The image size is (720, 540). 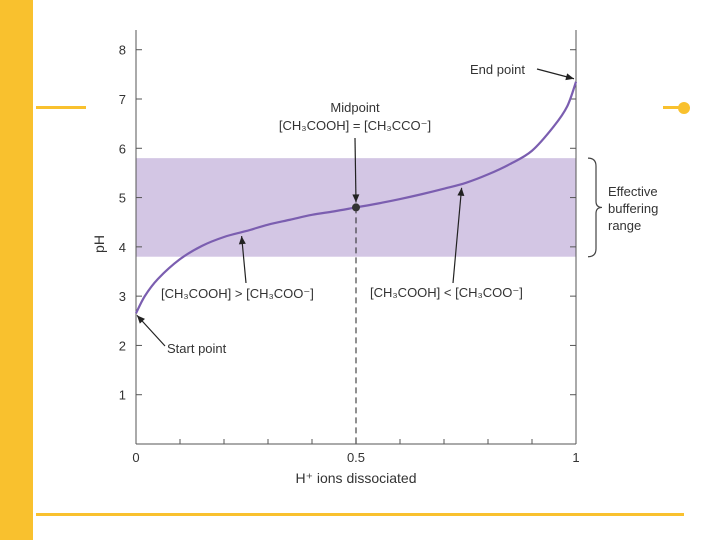 What do you see at coordinates (122, 148) in the screenshot?
I see `y-tick-label: 6` at bounding box center [122, 148].